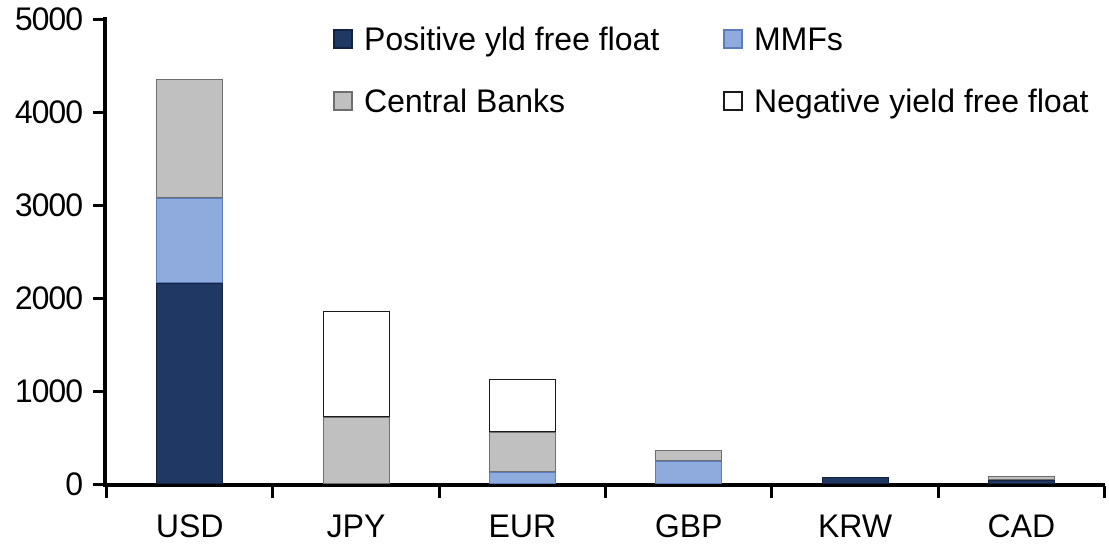 The image size is (1109, 556). Describe the element at coordinates (522, 477) in the screenshot. I see `bar-segment-eur-mmfs` at that location.